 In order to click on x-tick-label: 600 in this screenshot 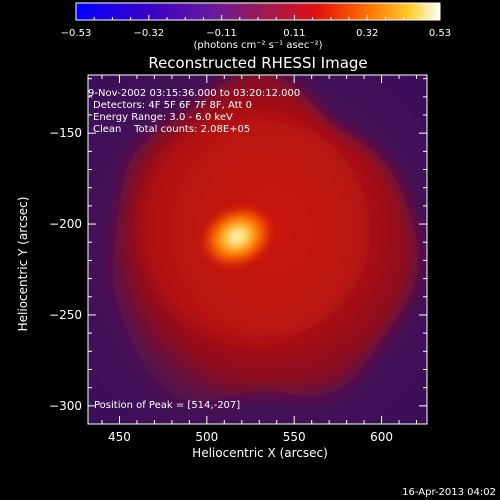, I will do `click(381, 437)`.